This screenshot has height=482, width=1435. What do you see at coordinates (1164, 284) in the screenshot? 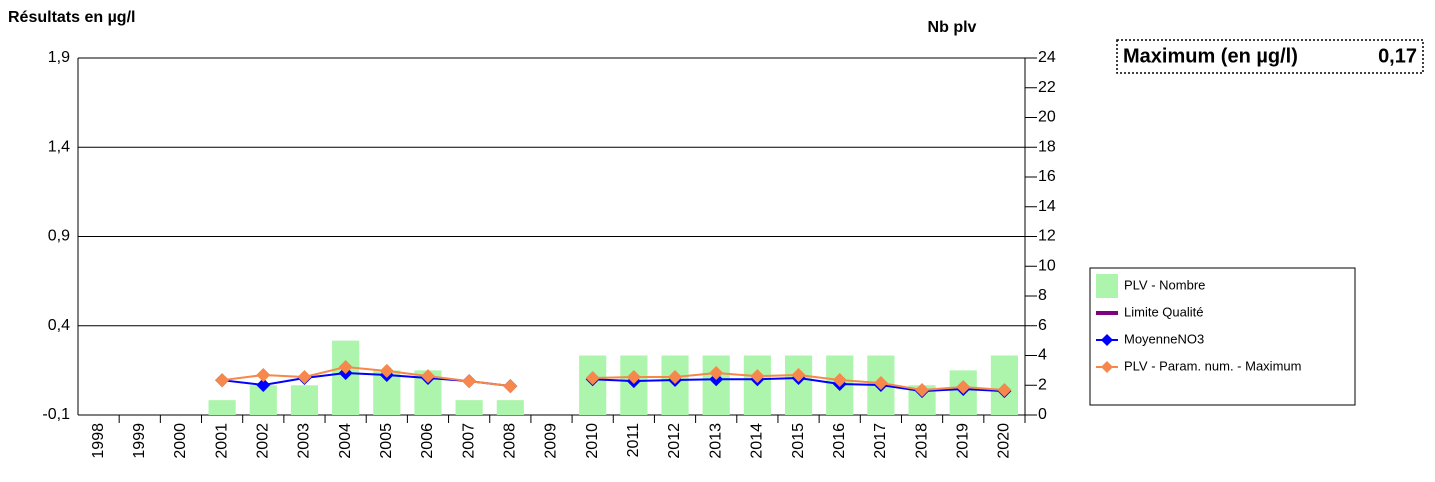
I see `legend-label: PLV - Nombre` at bounding box center [1164, 284].